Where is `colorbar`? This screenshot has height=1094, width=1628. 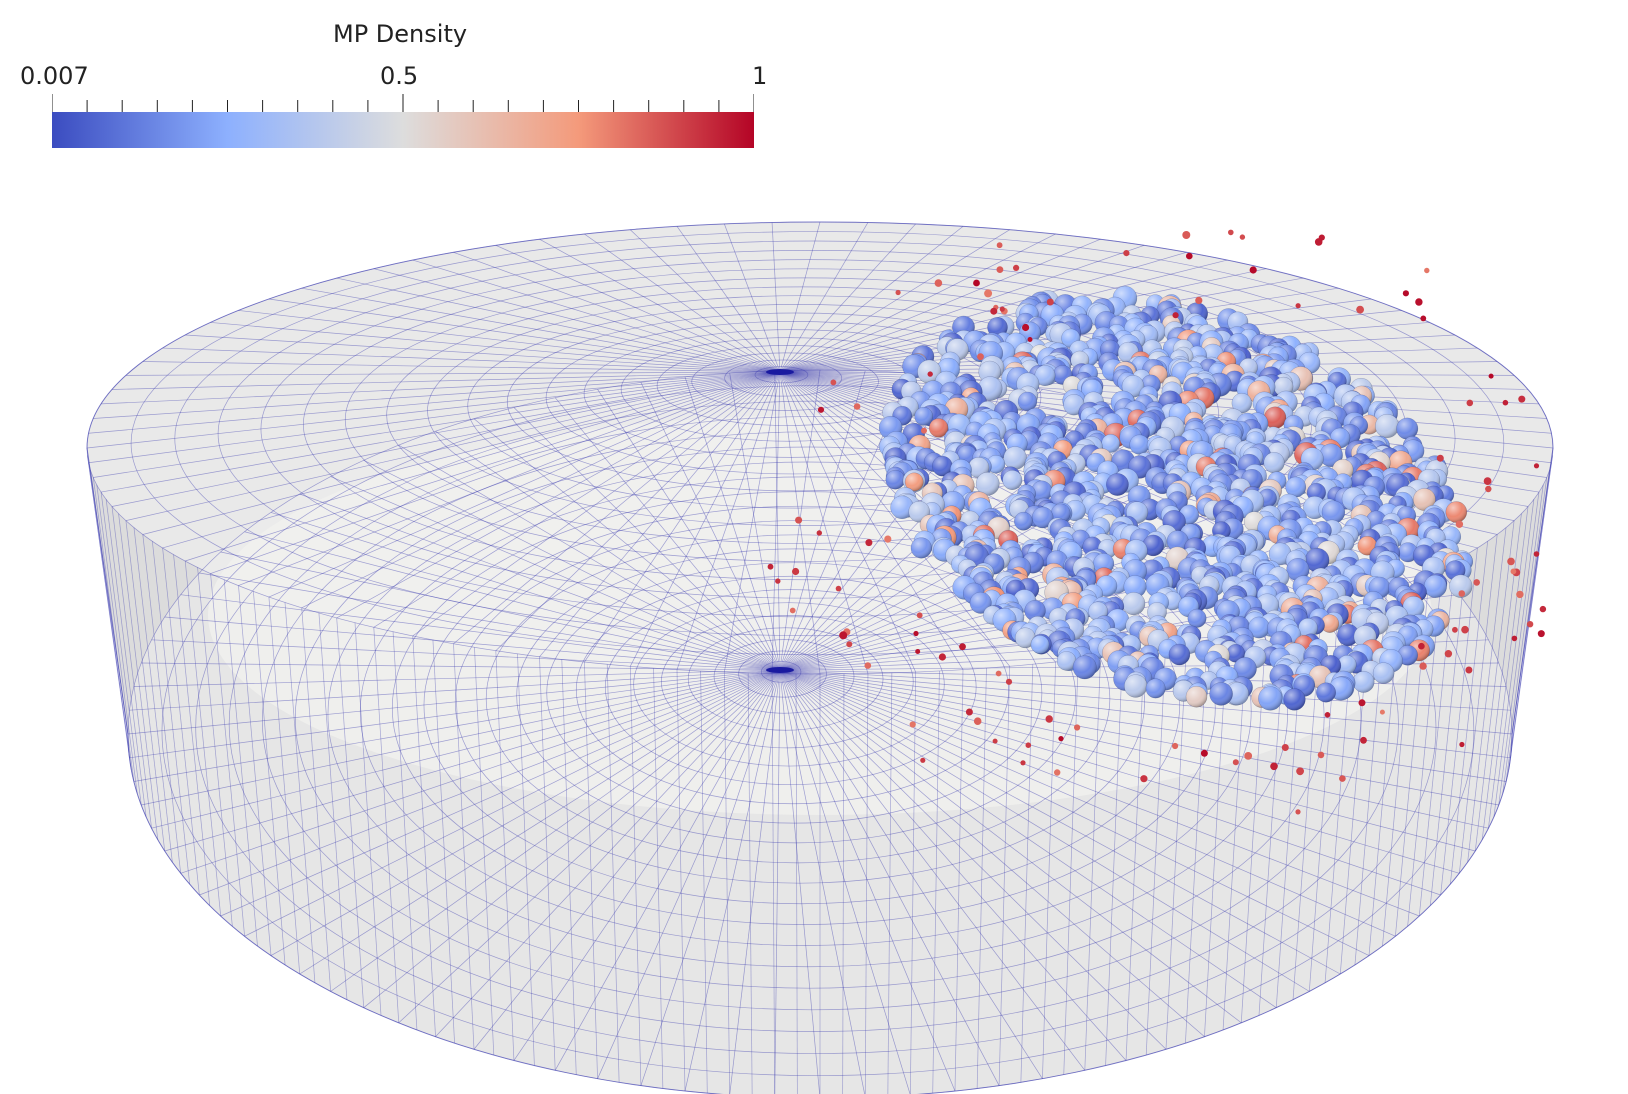 colorbar is located at coordinates (403, 121).